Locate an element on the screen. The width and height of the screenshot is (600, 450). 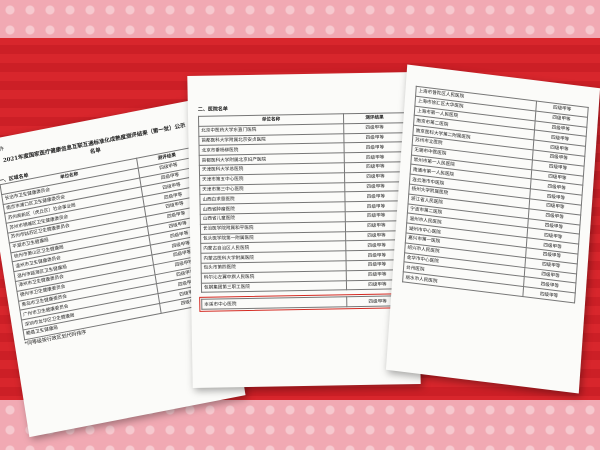
cell: 包钢集团第三职工医院 is located at coordinates (274, 286).